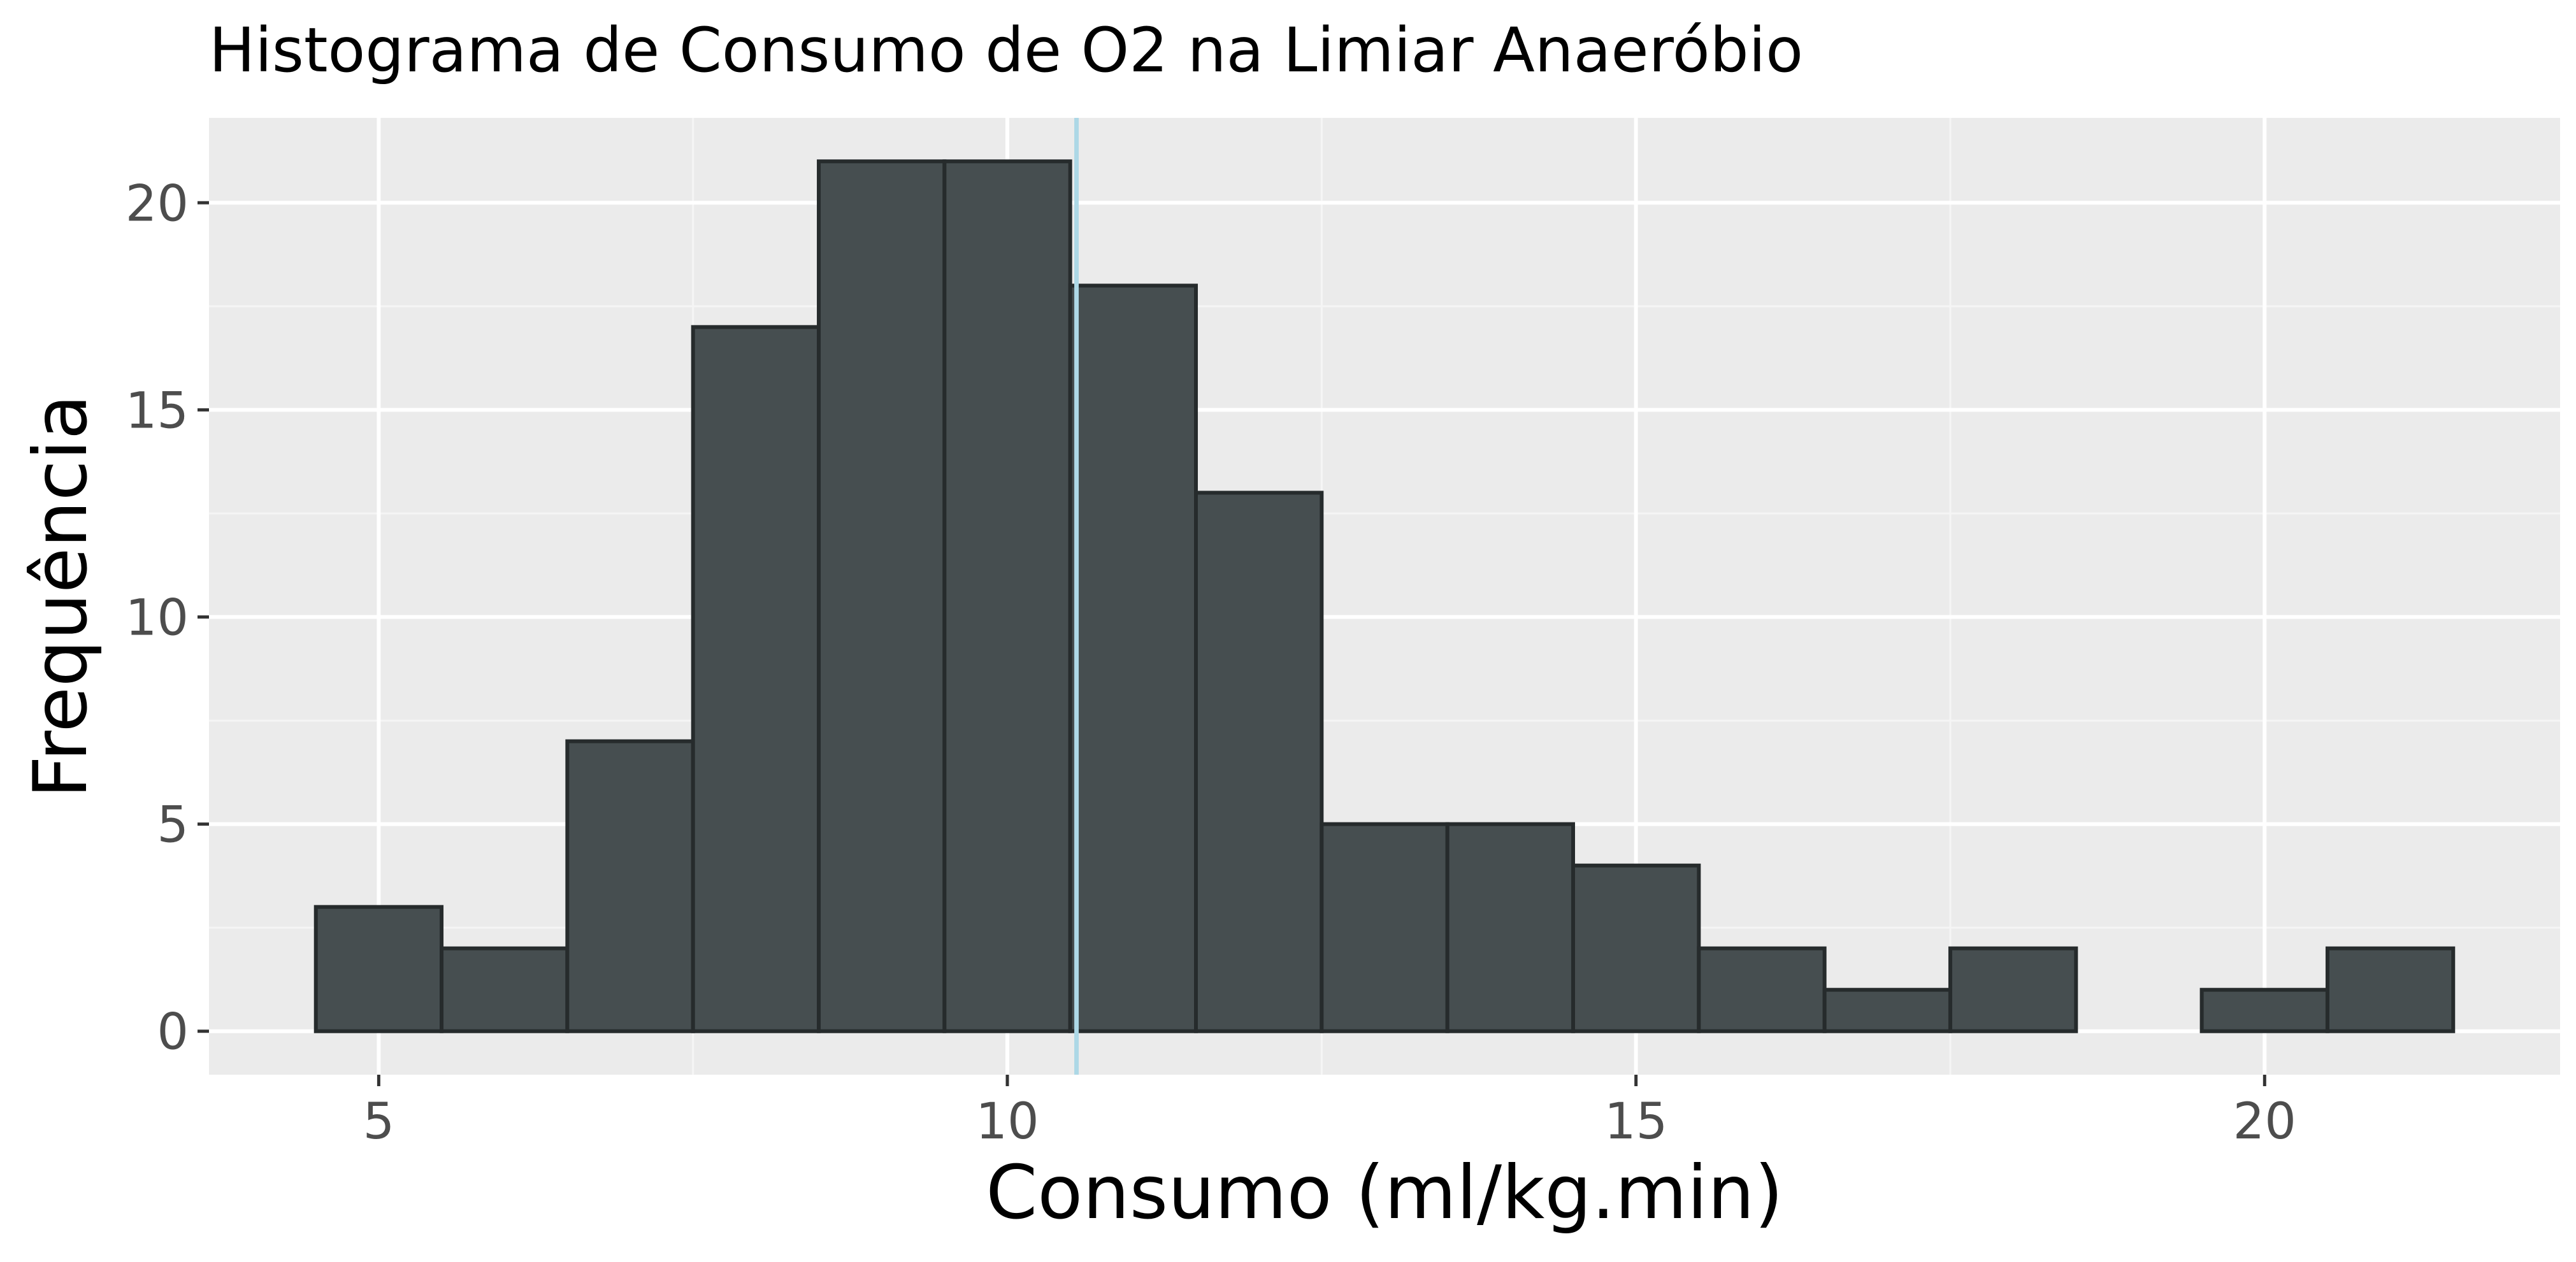  What do you see at coordinates (1384, 1193) in the screenshot?
I see `x-axis-title: Consumo (ml/kg.min)` at bounding box center [1384, 1193].